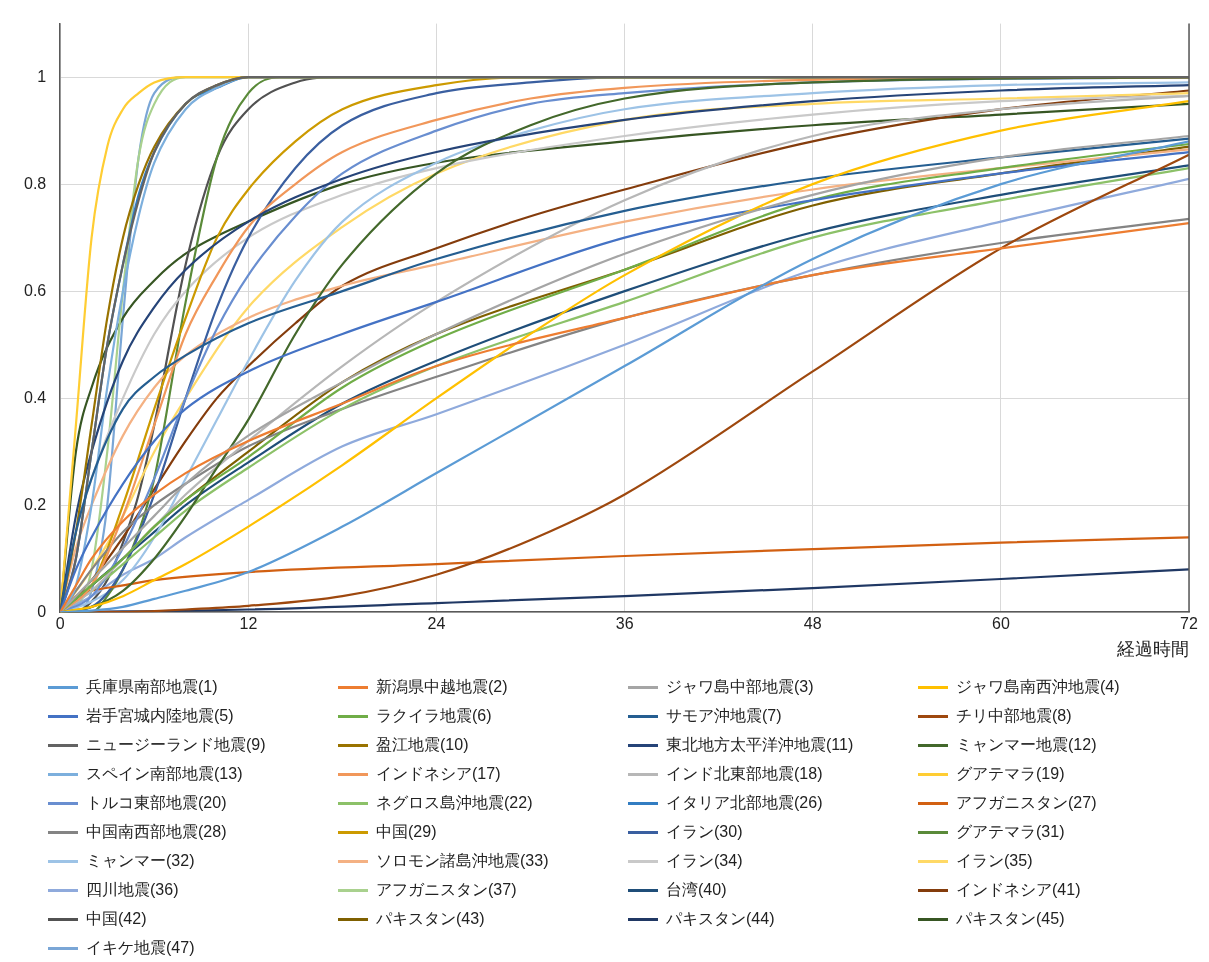 This screenshot has height=962, width=1209. What do you see at coordinates (434, 715) in the screenshot?
I see `legend-label: ラクイラ地震(6)` at bounding box center [434, 715].